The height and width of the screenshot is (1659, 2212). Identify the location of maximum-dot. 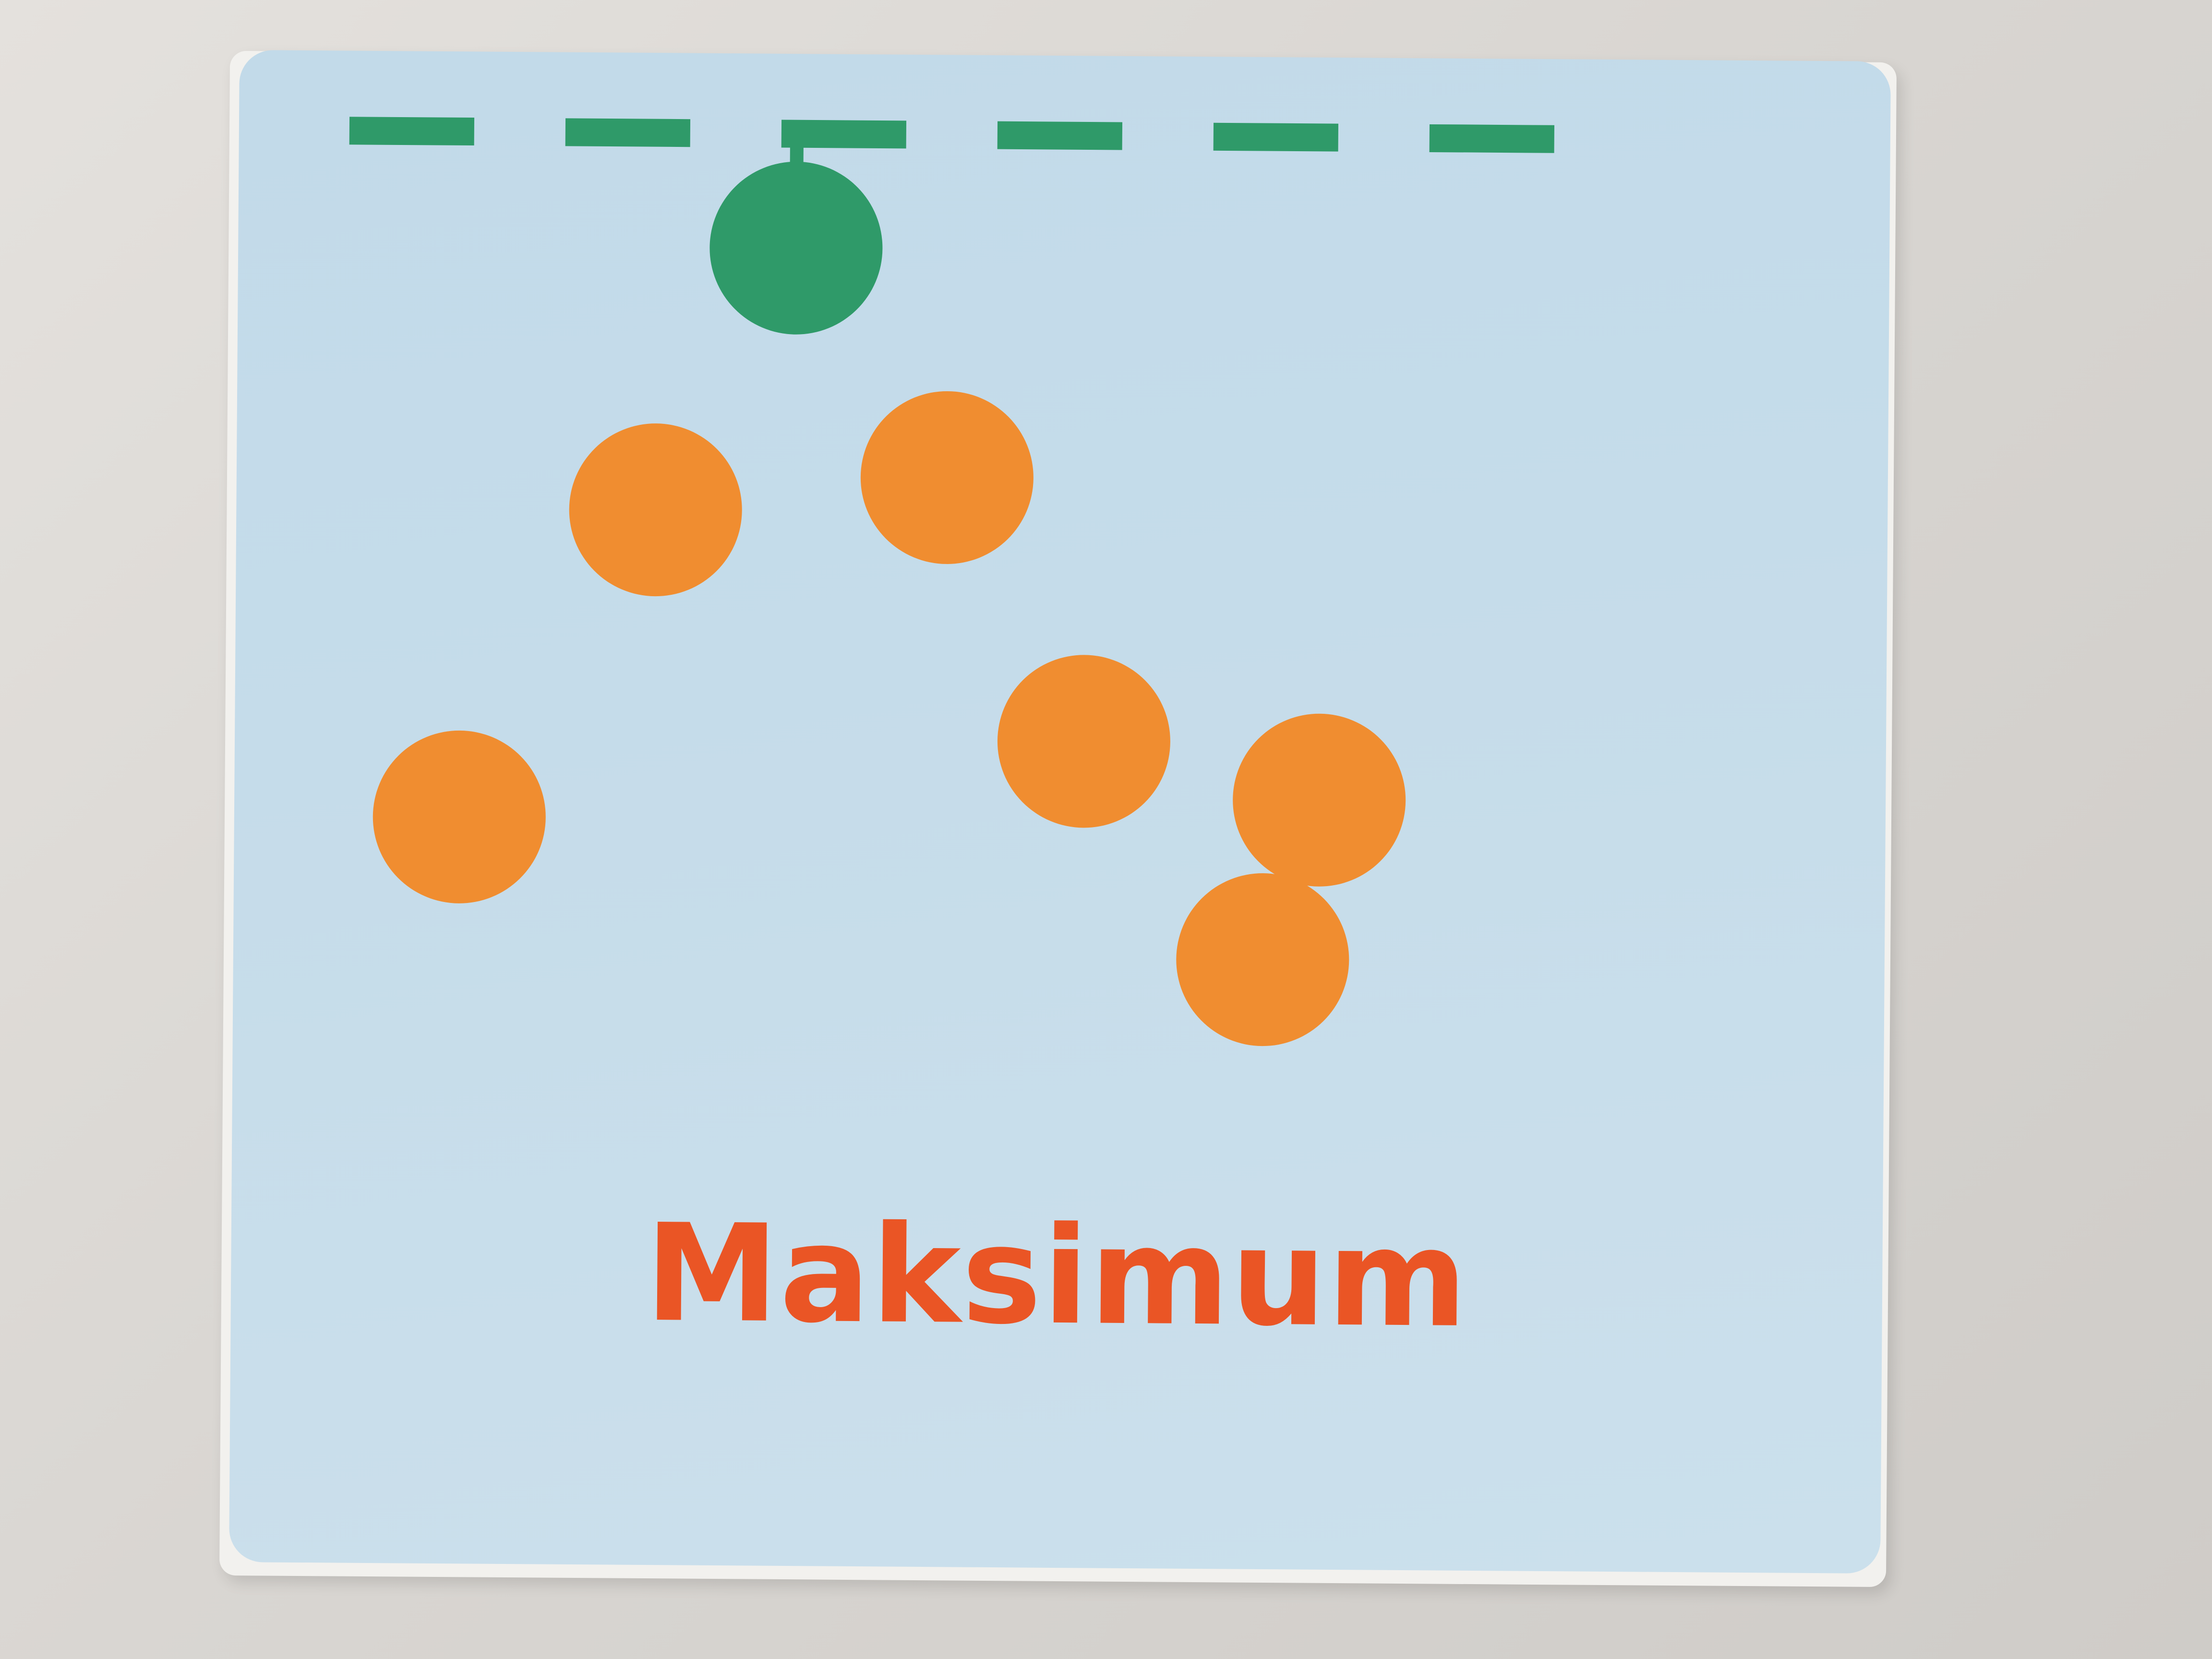
(796, 248).